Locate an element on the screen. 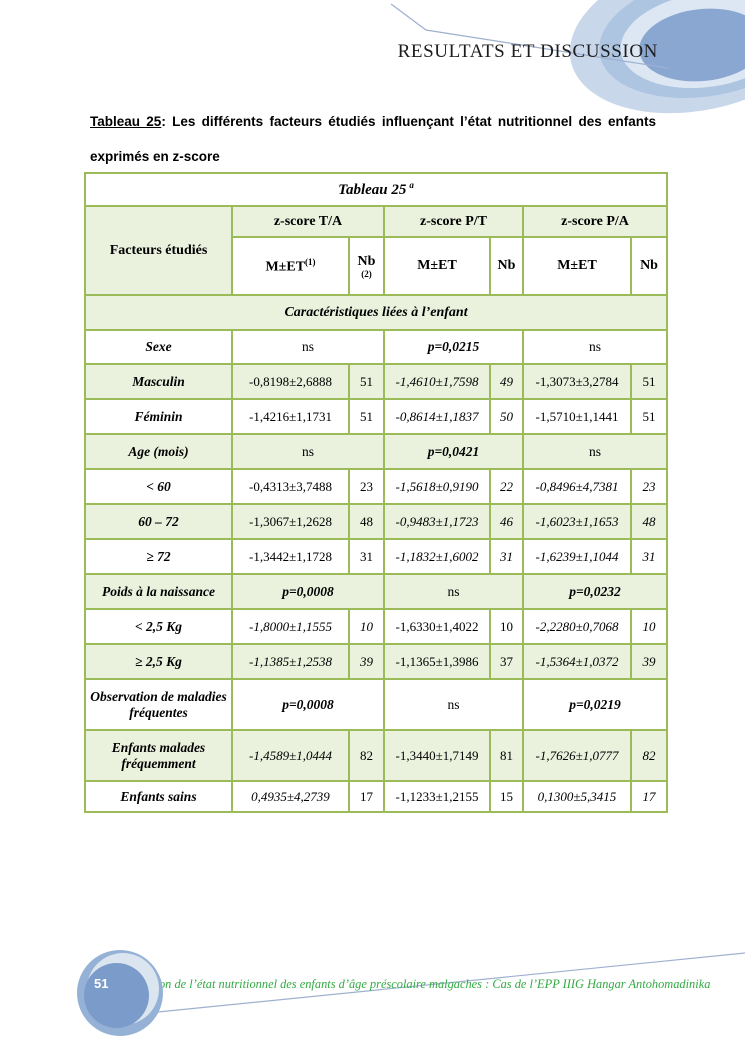 Image resolution: width=745 pixels, height=1053 pixels. col-header-zscore-pa: z-score P/A is located at coordinates (595, 221).